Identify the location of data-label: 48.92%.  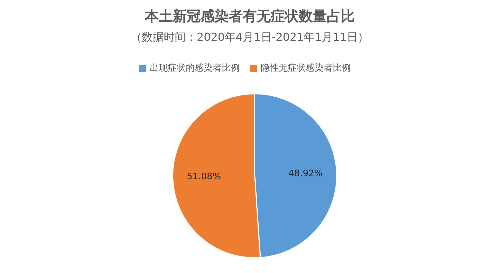
(306, 174).